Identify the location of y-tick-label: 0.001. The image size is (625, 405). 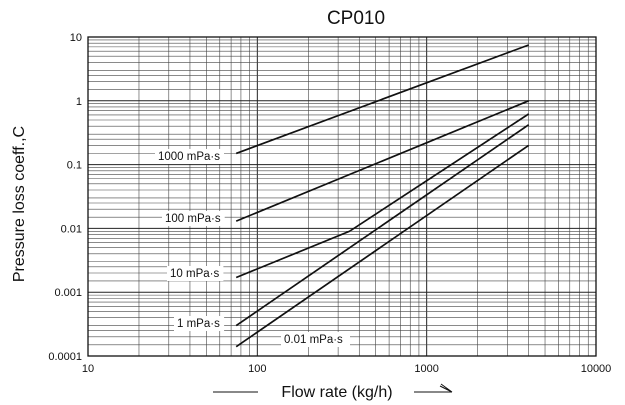
(68, 293).